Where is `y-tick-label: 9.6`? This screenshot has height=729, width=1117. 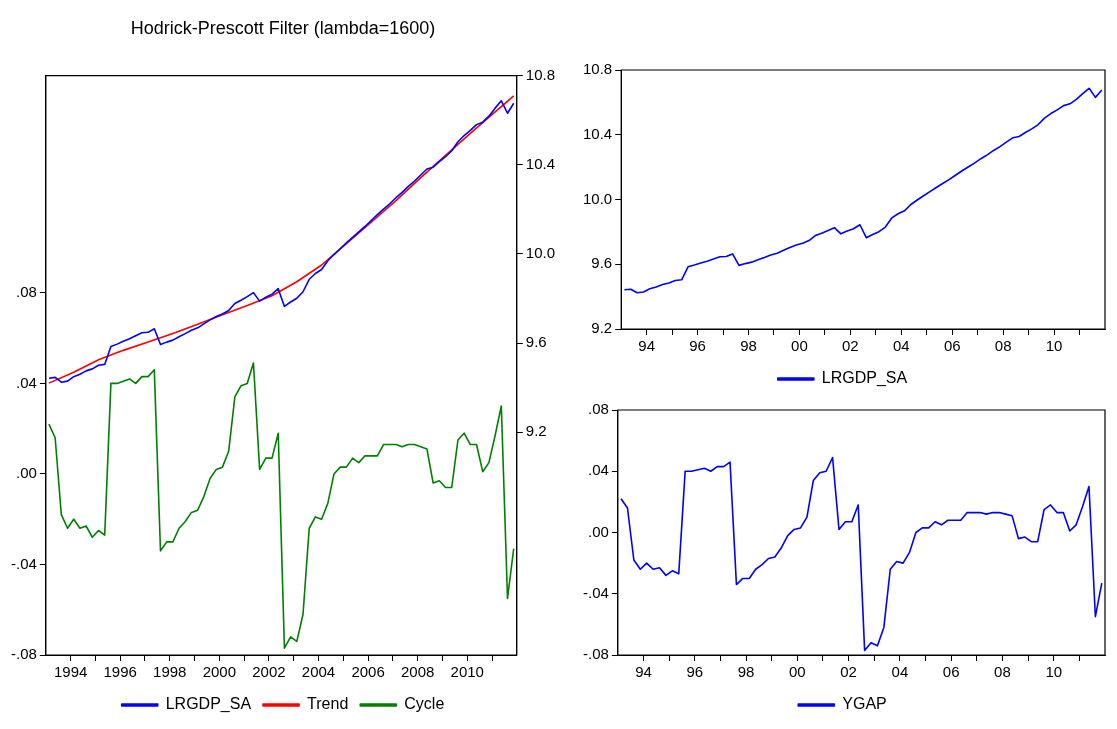 y-tick-label: 9.6 is located at coordinates (602, 263).